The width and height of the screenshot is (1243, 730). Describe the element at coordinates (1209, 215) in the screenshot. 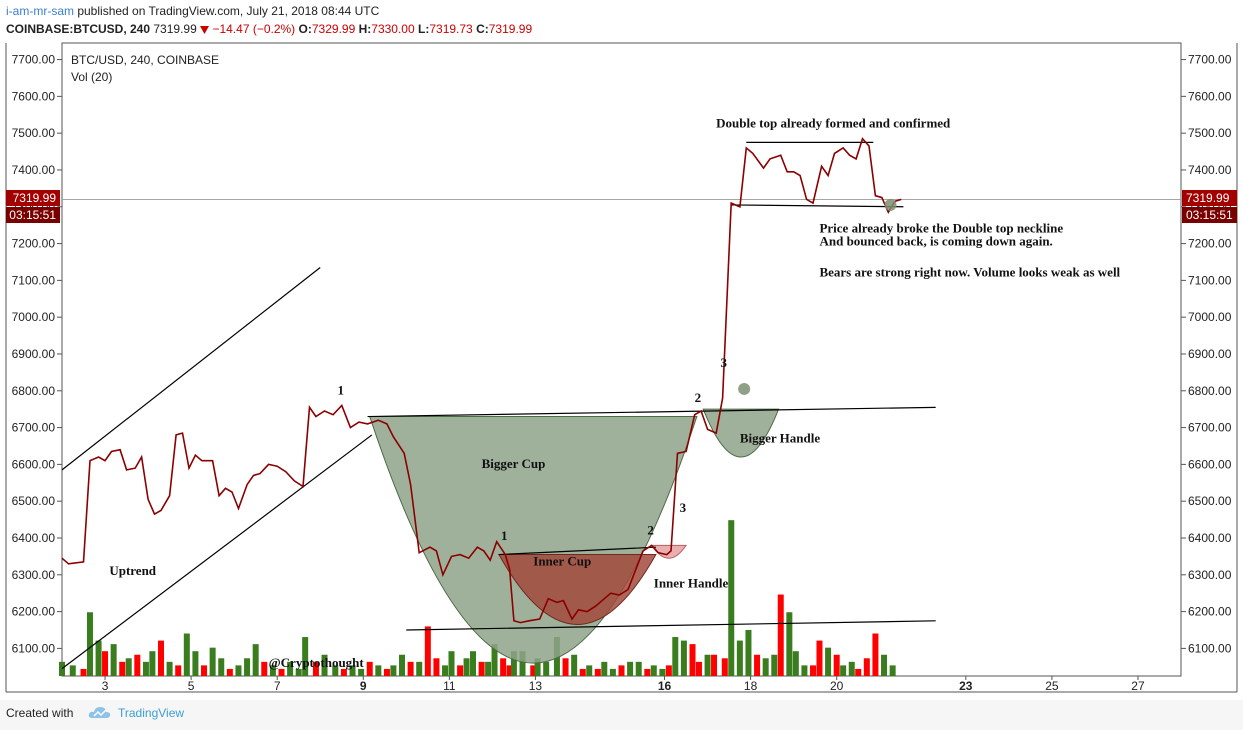

I see `right-badge-countdown: 03:15:51` at that location.